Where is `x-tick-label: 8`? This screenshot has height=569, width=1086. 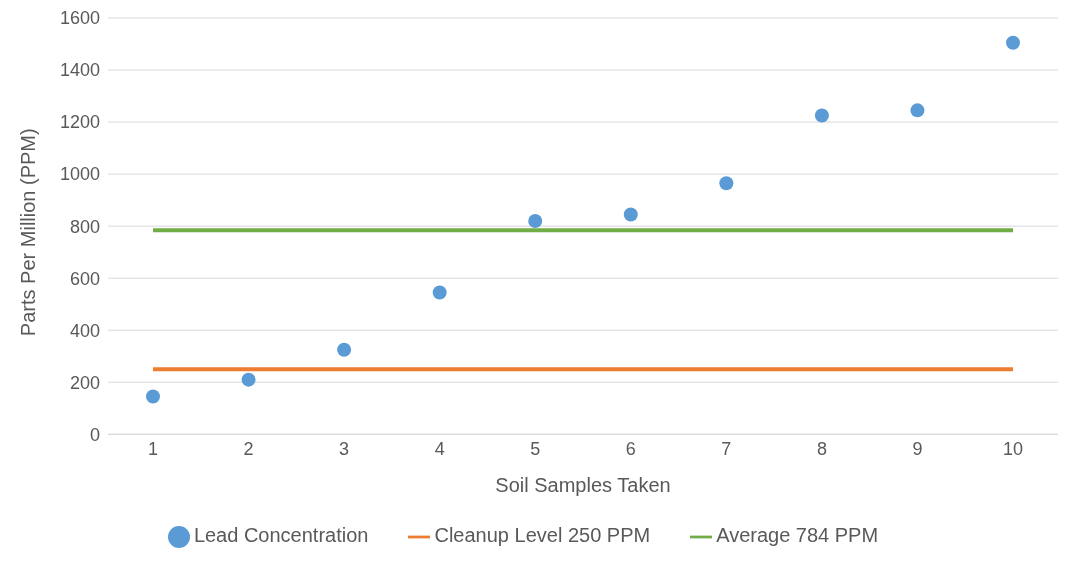 x-tick-label: 8 is located at coordinates (821, 449).